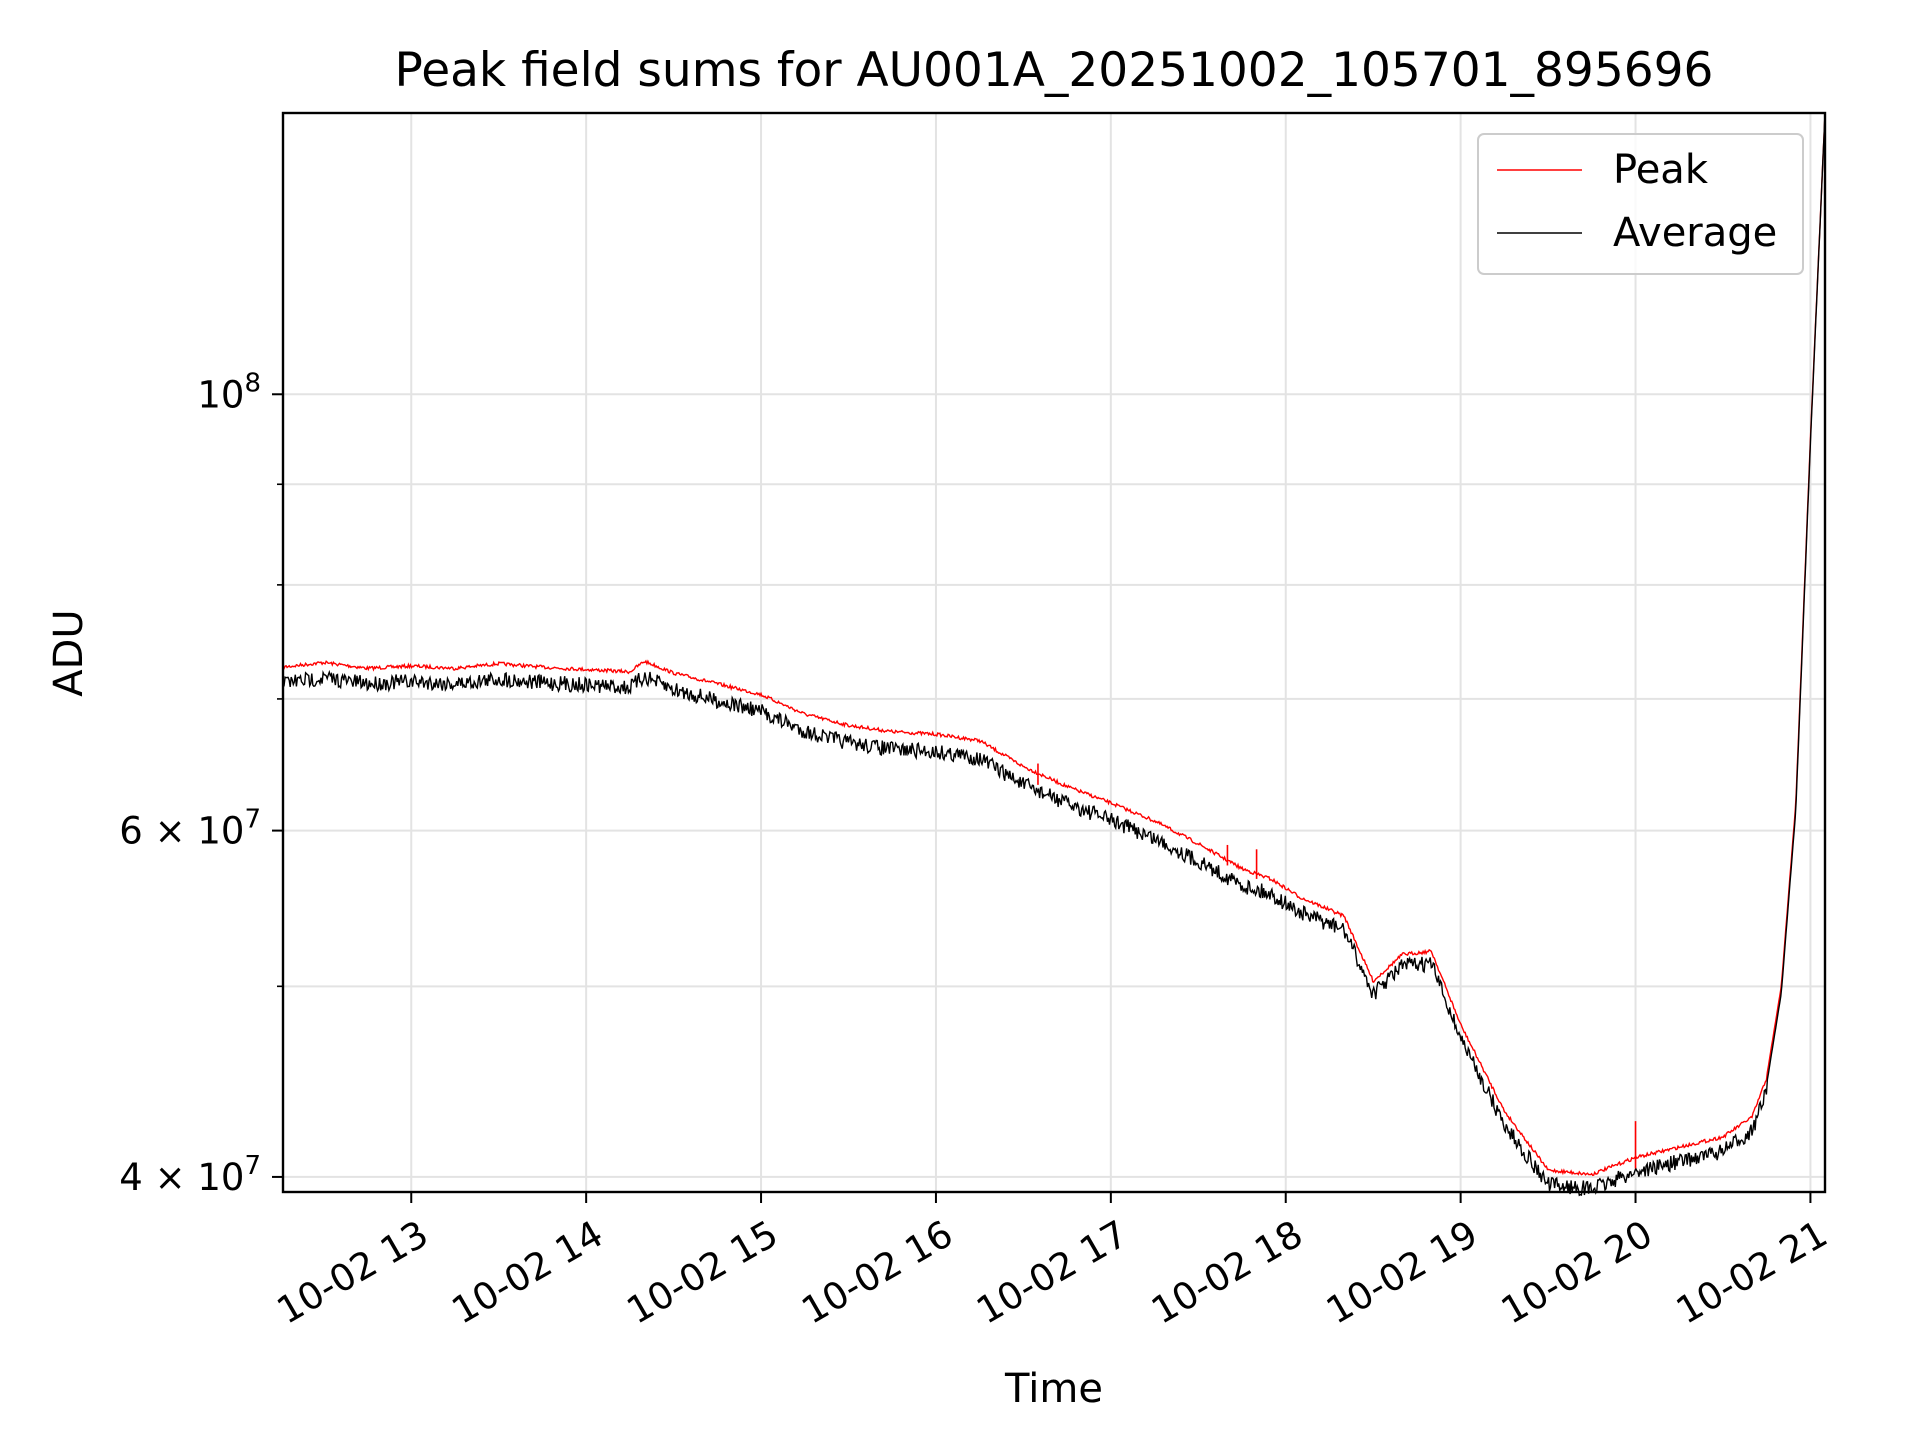 The width and height of the screenshot is (1920, 1440). What do you see at coordinates (201, 783) in the screenshot?
I see `y-axis: 4 × 107 6 × 107 108` at bounding box center [201, 783].